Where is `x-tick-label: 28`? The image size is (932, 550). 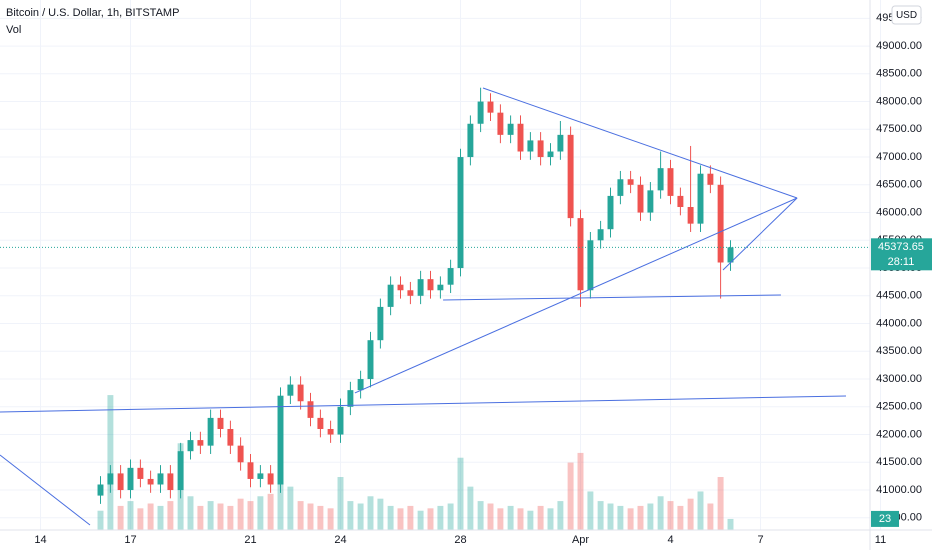 x-tick-label: 28 is located at coordinates (460, 540).